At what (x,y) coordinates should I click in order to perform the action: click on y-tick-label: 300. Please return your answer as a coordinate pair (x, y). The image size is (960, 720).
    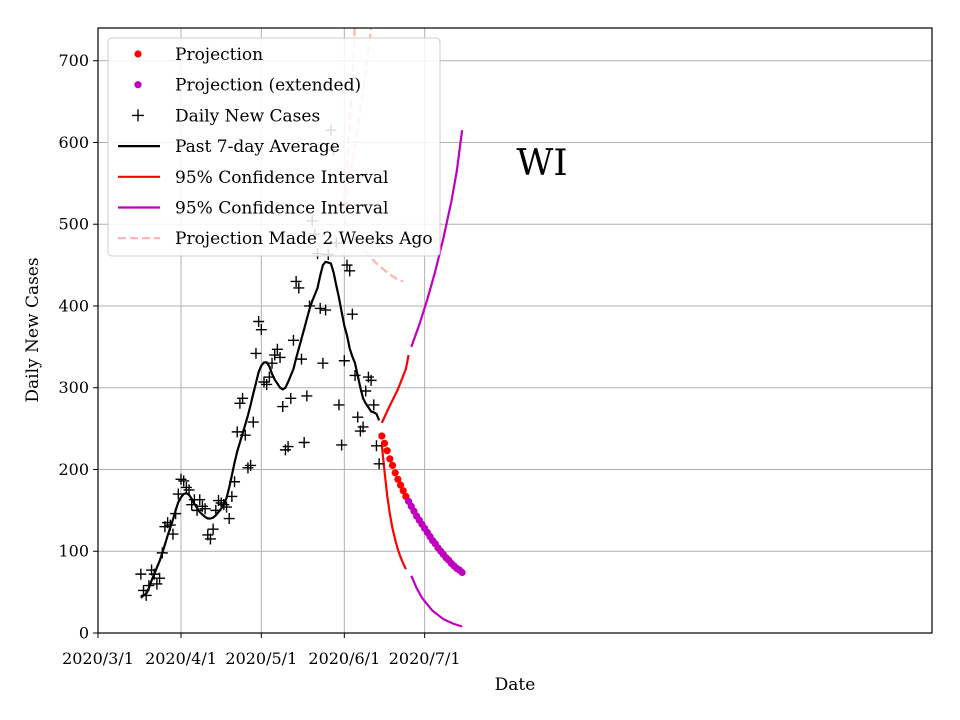
    Looking at the image, I should click on (73, 387).